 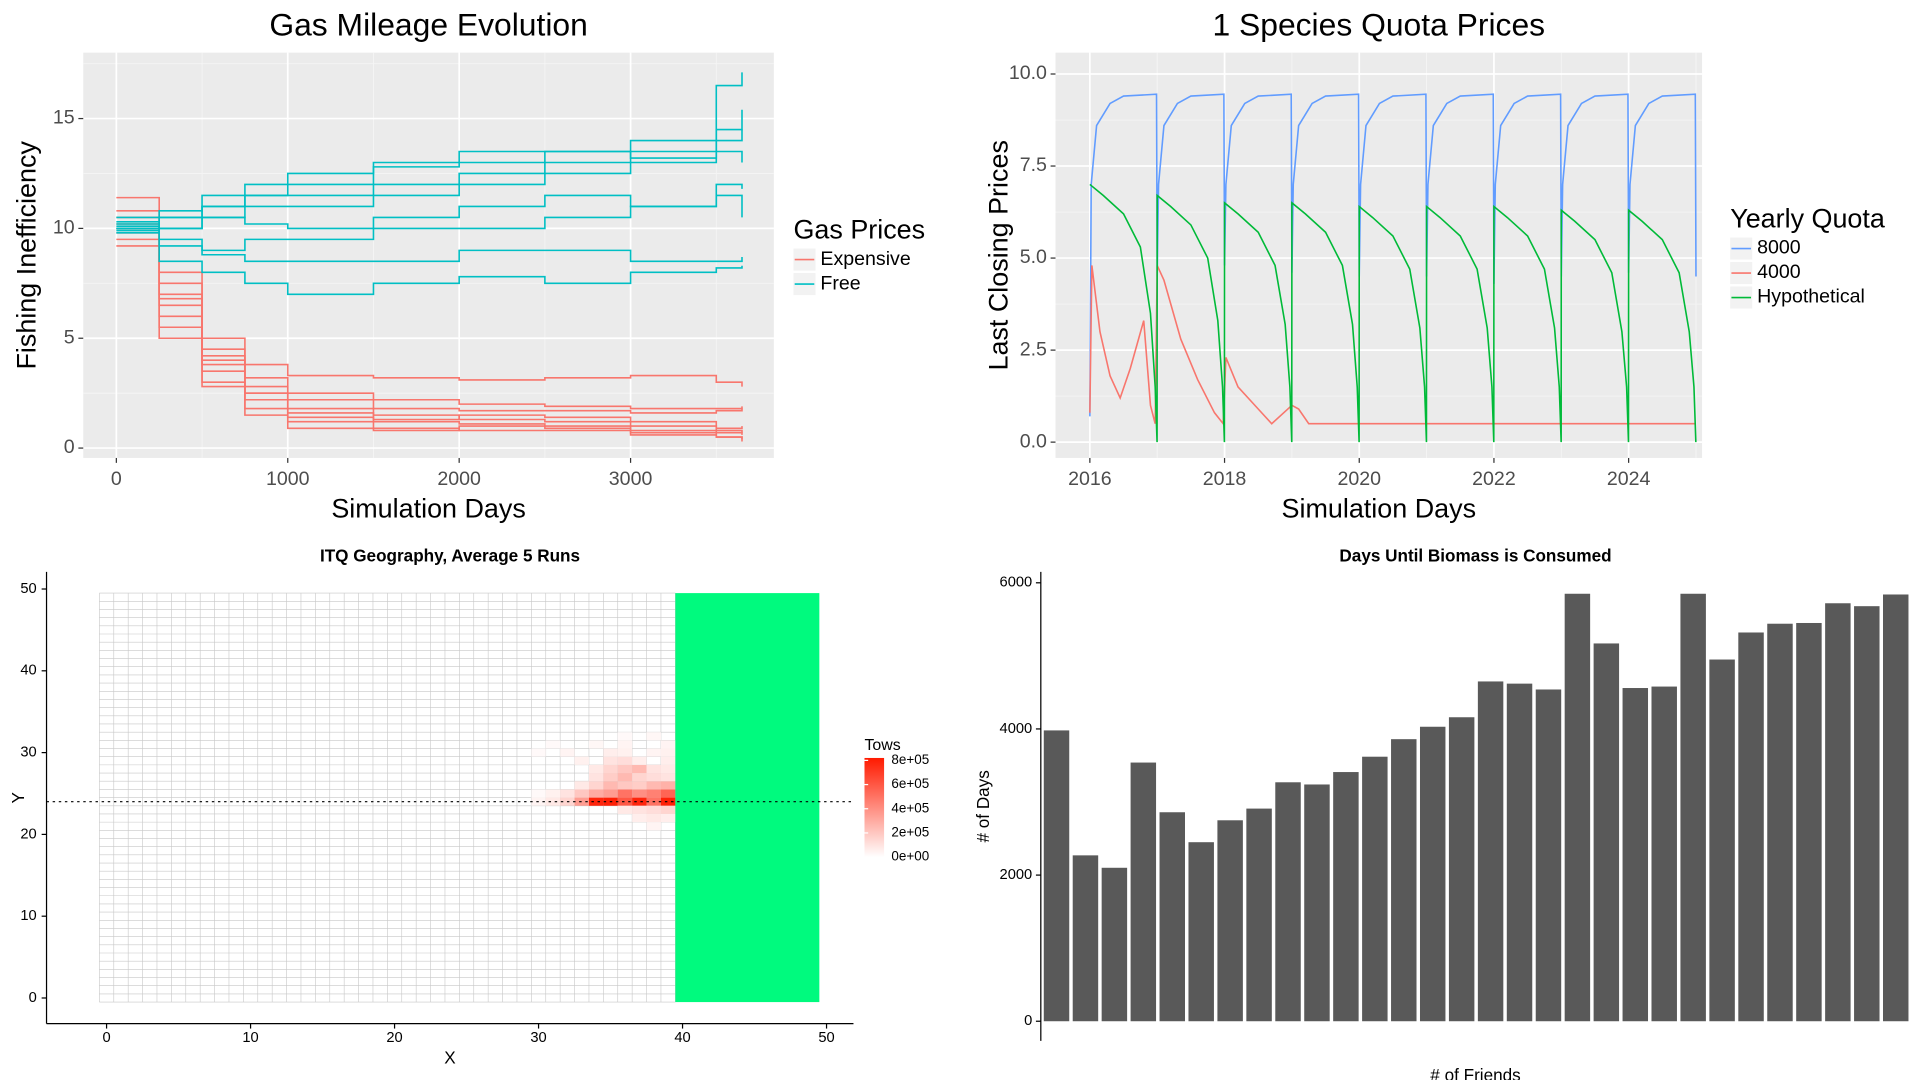 What do you see at coordinates (1033, 349) in the screenshot?
I see `y-tick-label: 2.5` at bounding box center [1033, 349].